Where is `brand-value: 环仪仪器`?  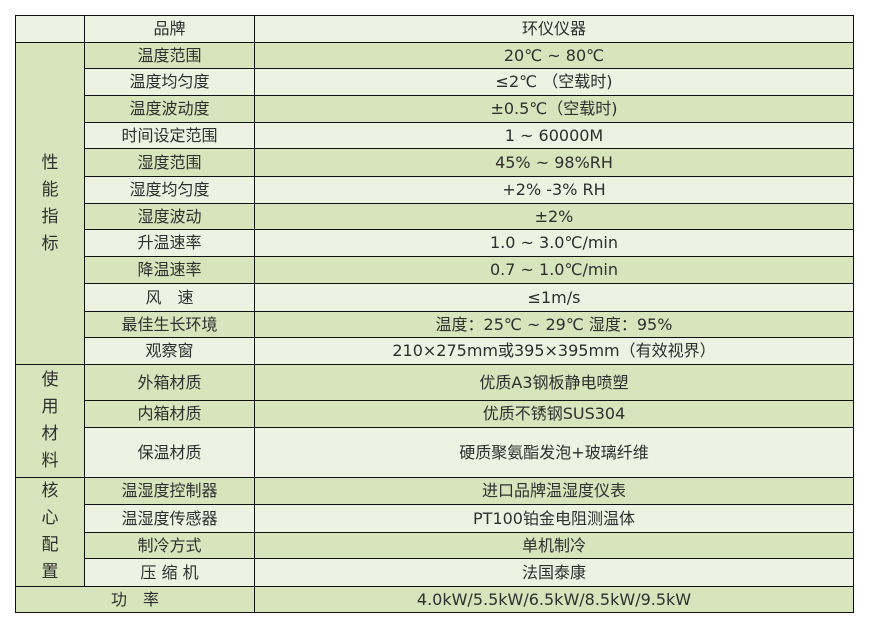
brand-value: 环仪仪器 is located at coordinates (554, 29).